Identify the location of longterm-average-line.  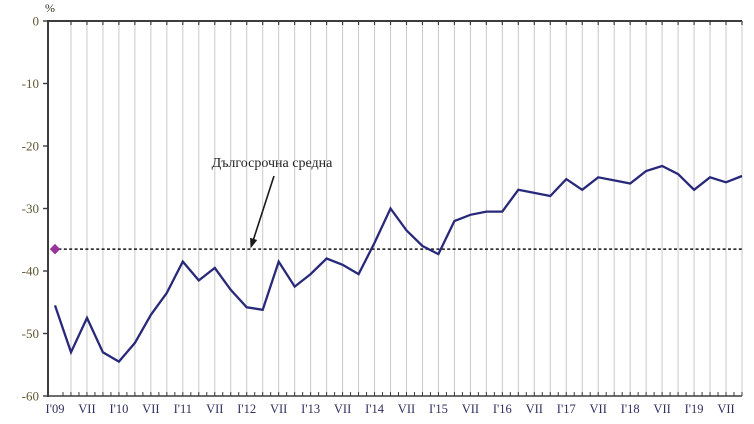
(395, 249).